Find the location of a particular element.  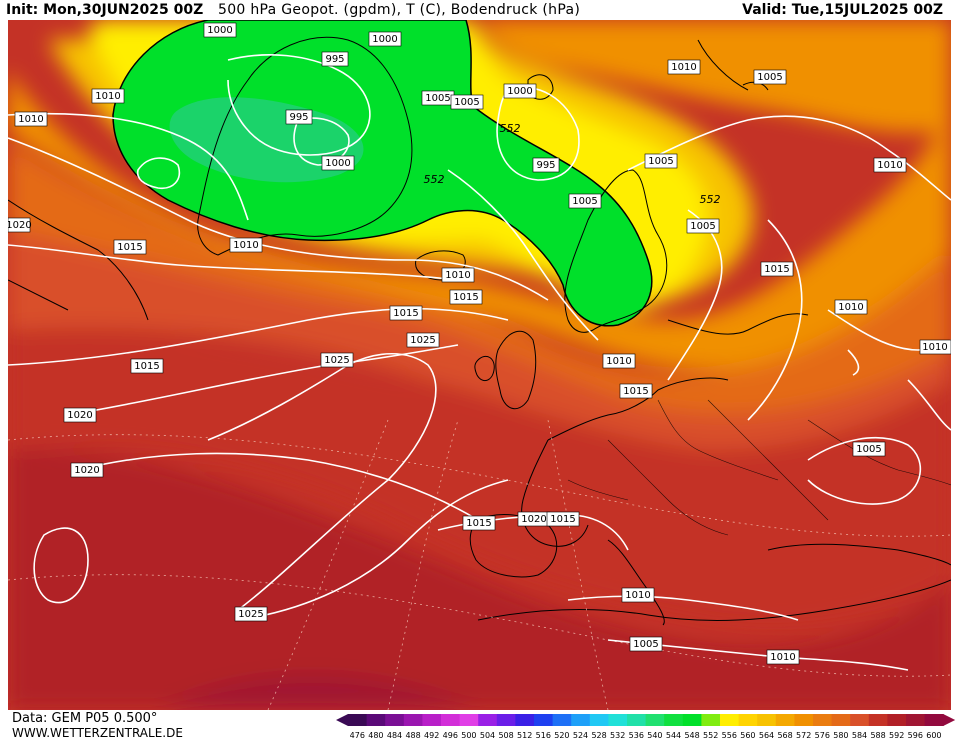

site-url: WWW.WETTERZENTRALE.DE is located at coordinates (97, 733).